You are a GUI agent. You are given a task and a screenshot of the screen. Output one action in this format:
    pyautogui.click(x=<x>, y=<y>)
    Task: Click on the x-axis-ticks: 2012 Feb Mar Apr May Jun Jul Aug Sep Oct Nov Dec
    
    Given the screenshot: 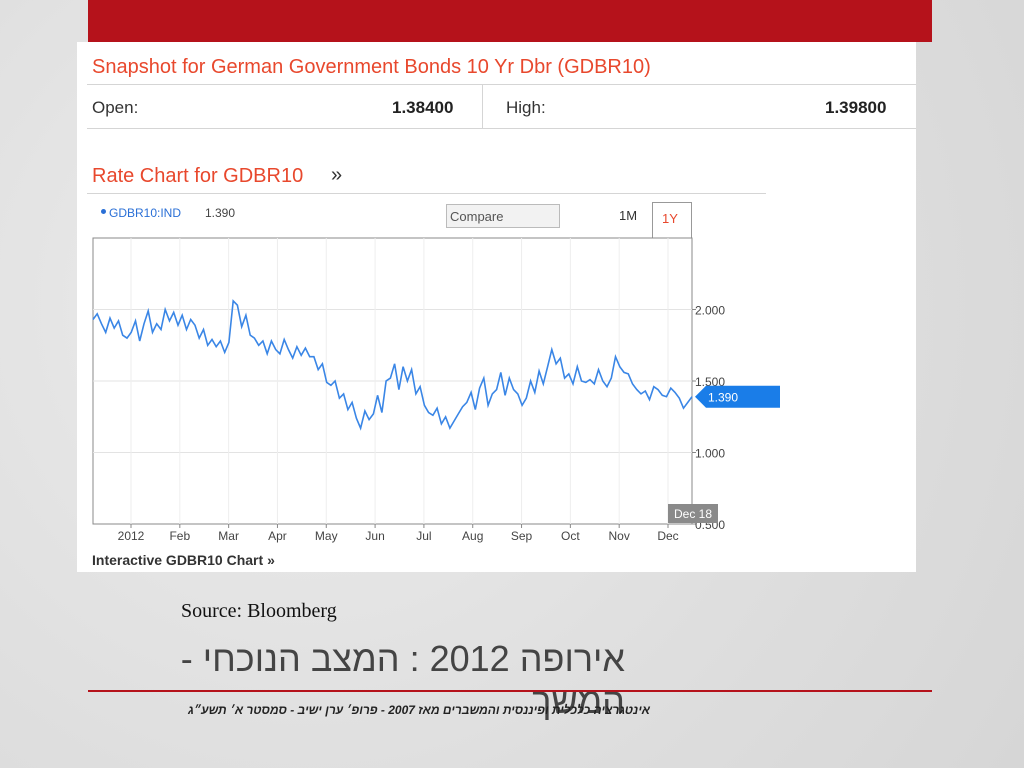 What is the action you would take?
    pyautogui.click(x=398, y=533)
    